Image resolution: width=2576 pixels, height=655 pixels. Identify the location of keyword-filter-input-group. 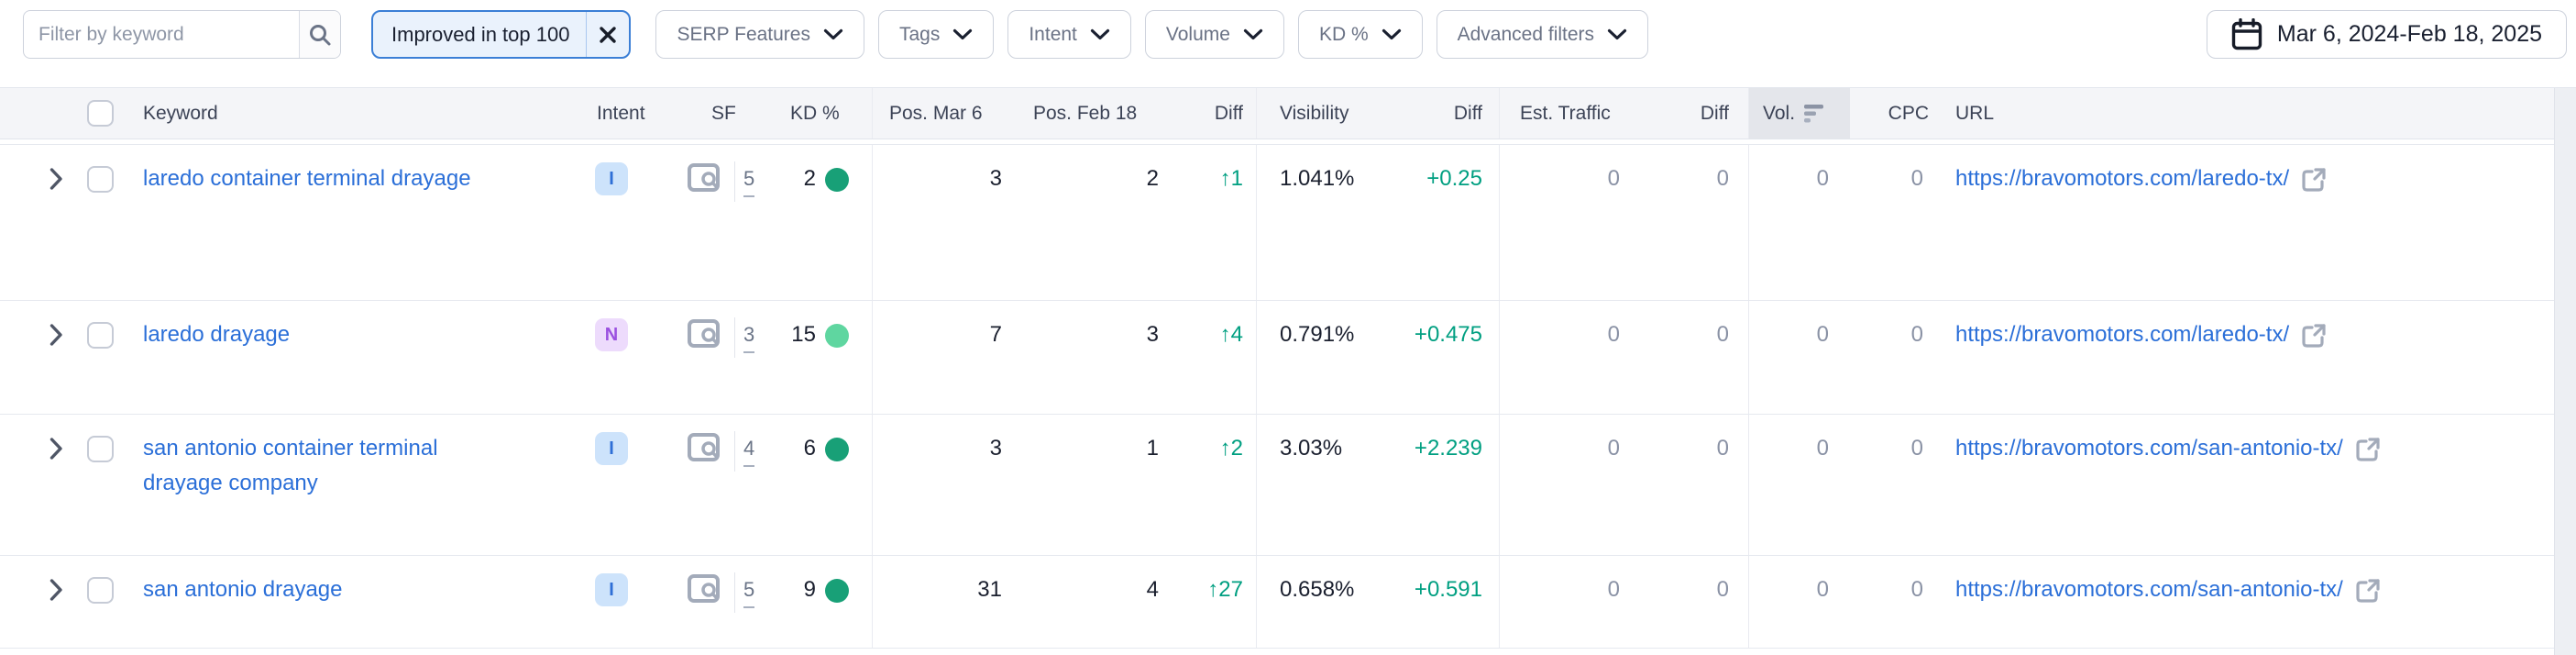
(182, 34).